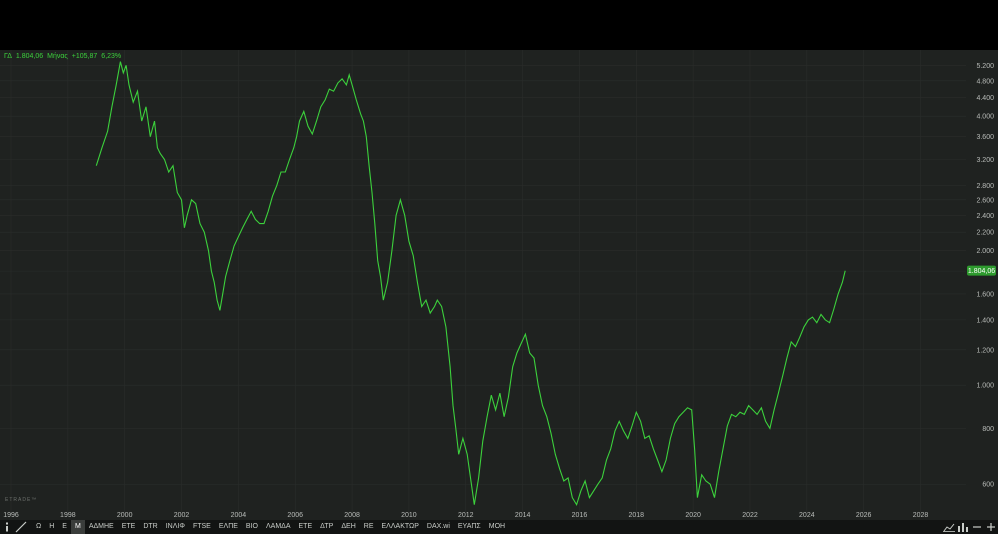  Describe the element at coordinates (985, 386) in the screenshot. I see `y-tick-label: 1.000` at that location.